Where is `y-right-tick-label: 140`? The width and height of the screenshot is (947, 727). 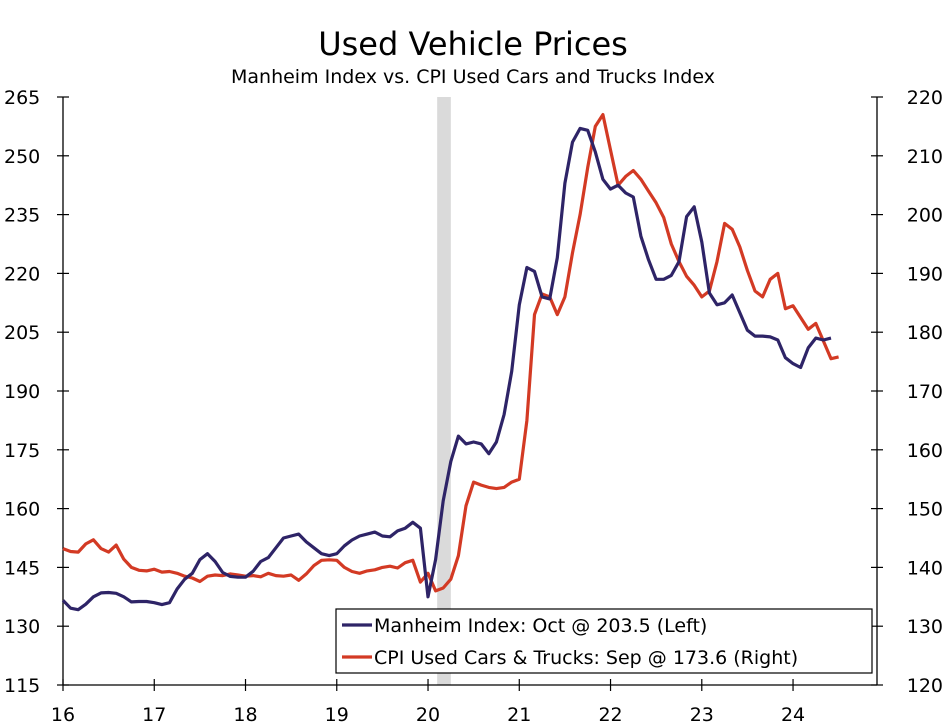
y-right-tick-label: 140 is located at coordinates (925, 568).